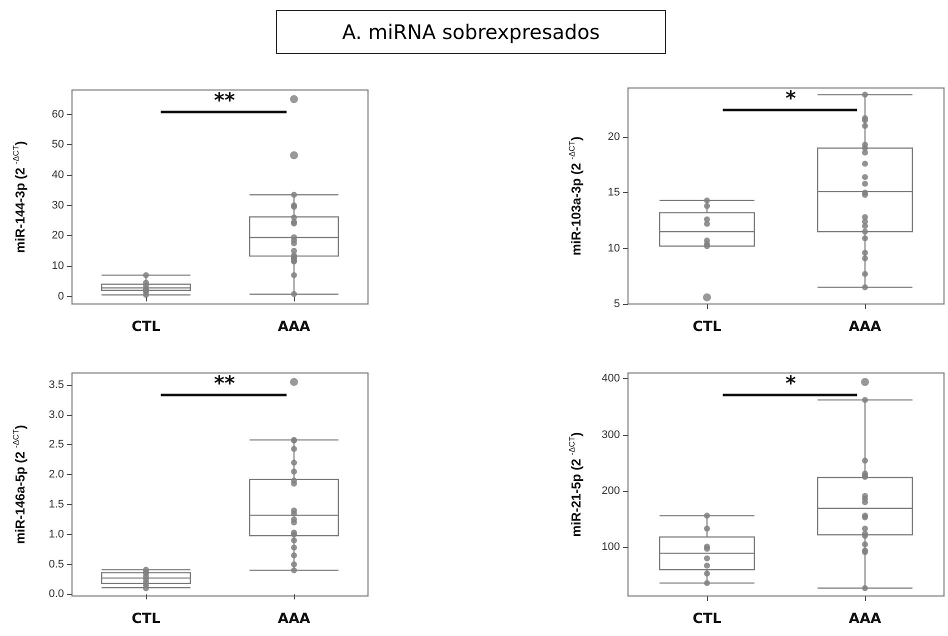 This screenshot has width=948, height=636. What do you see at coordinates (58, 144) in the screenshot?
I see `y-tick-label: 50` at bounding box center [58, 144].